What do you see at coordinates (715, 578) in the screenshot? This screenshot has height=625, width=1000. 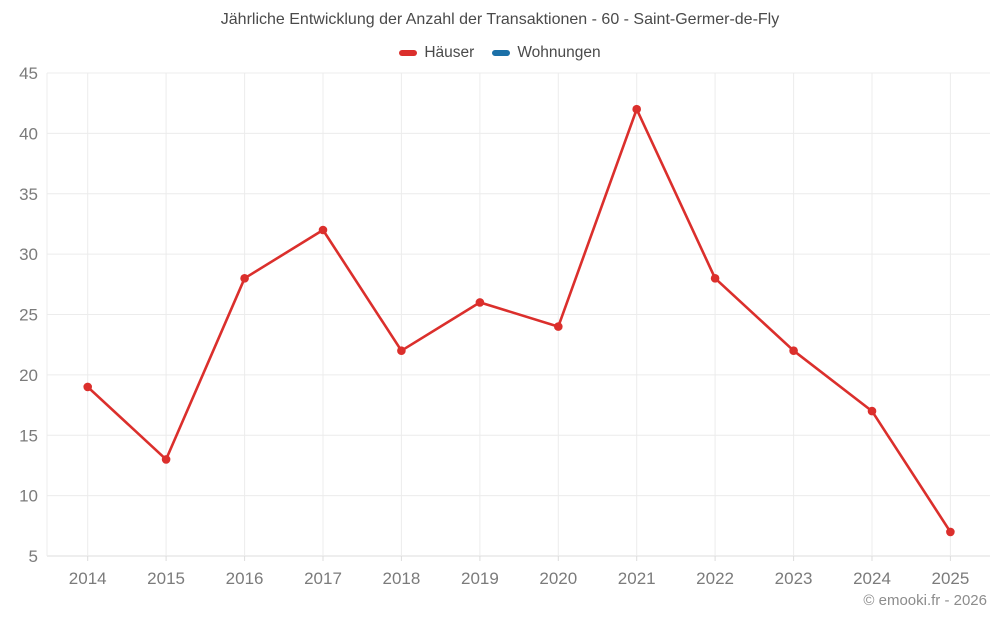 I see `x-tick-label: 2022` at bounding box center [715, 578].